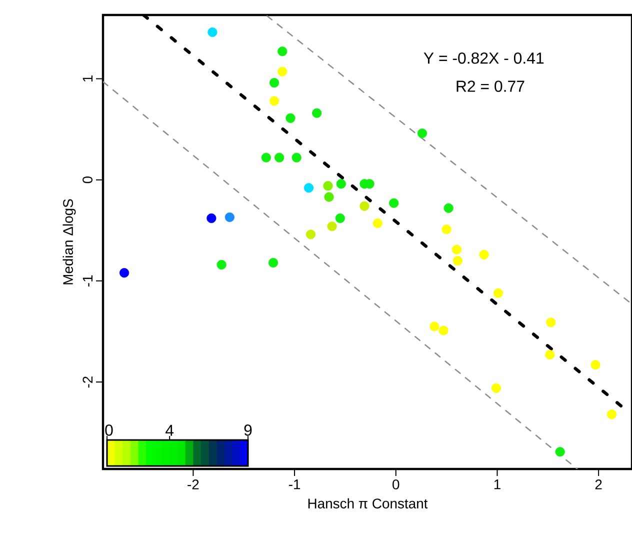 This screenshot has width=632, height=551. What do you see at coordinates (484, 58) in the screenshot?
I see `annotation: Y = -0.82X - 0.41` at bounding box center [484, 58].